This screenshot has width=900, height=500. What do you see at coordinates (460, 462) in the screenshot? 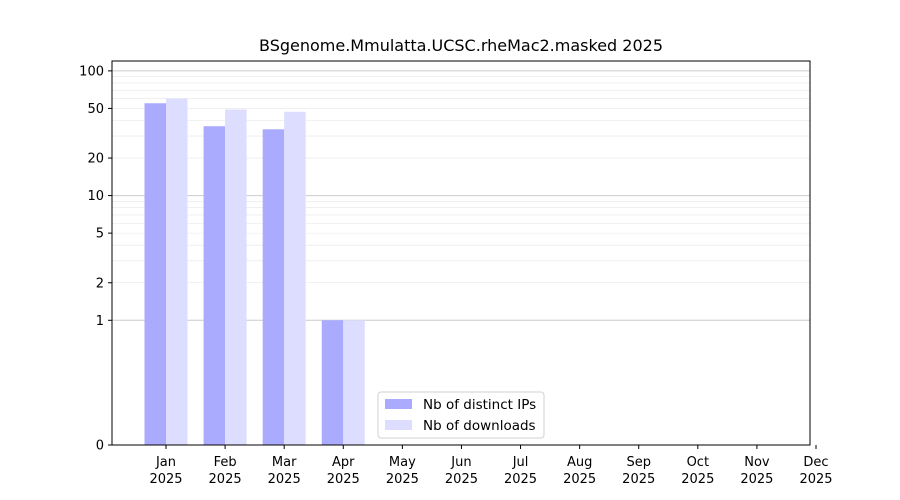
I see `x-tick-label-month: Jun` at bounding box center [460, 462].